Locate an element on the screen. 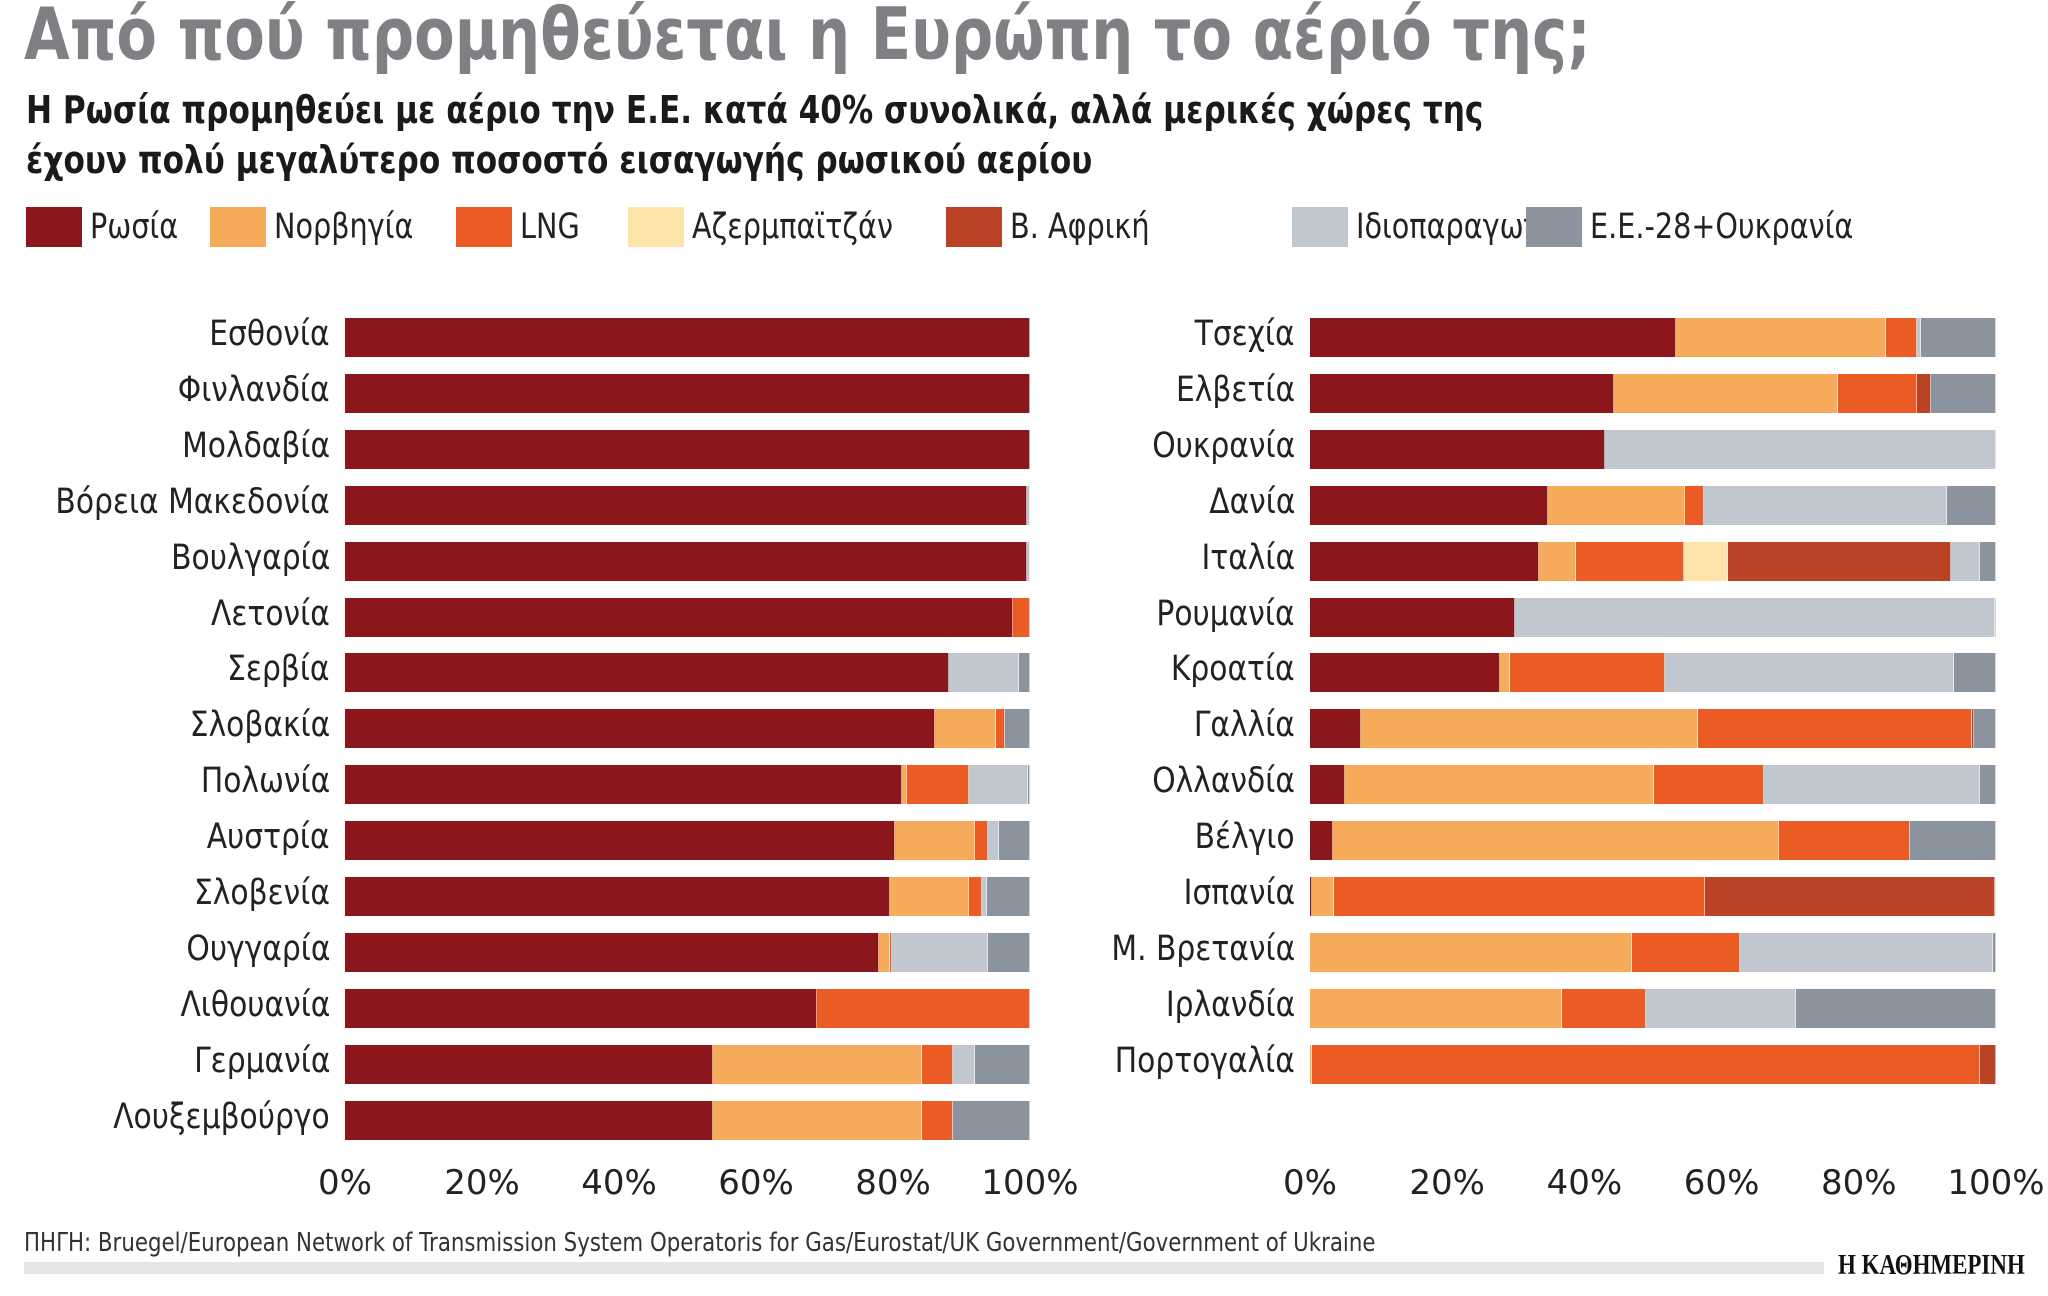 Image resolution: width=2048 pixels, height=1296 pixels. category-label: Λετονία is located at coordinates (270, 613).